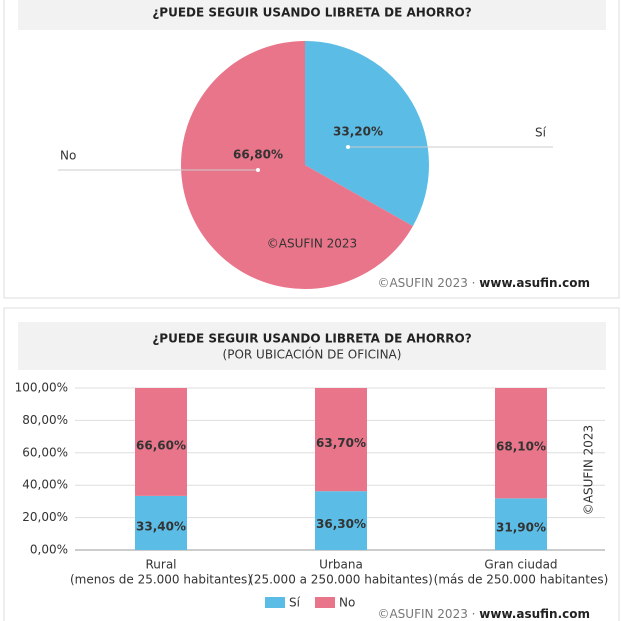 This screenshot has height=621, width=621. I want to click on y-tick-label: 0,00%, so click(49, 550).